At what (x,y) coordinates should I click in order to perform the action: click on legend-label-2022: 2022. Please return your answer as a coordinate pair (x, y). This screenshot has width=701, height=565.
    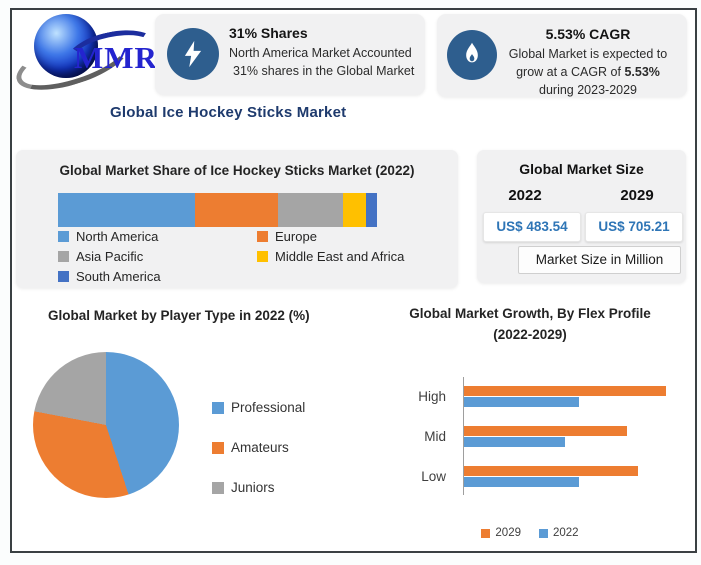
    Looking at the image, I should click on (566, 533).